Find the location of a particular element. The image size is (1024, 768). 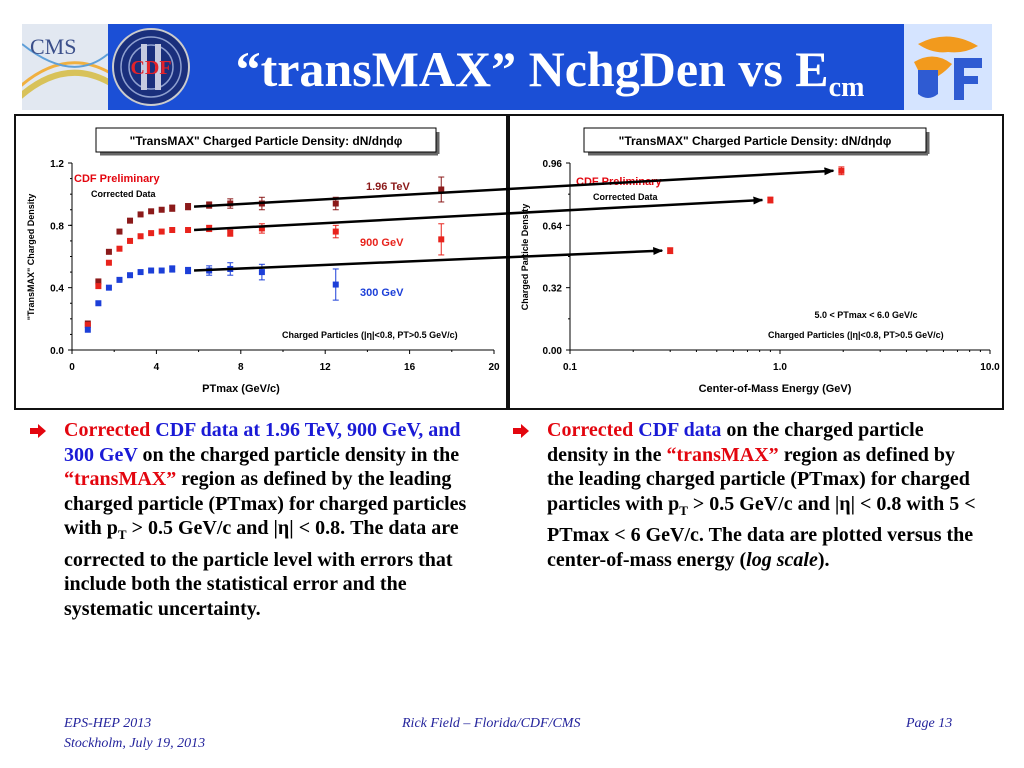

slide-title-main: “transMAX” NchgDen vs E is located at coordinates (532, 69).